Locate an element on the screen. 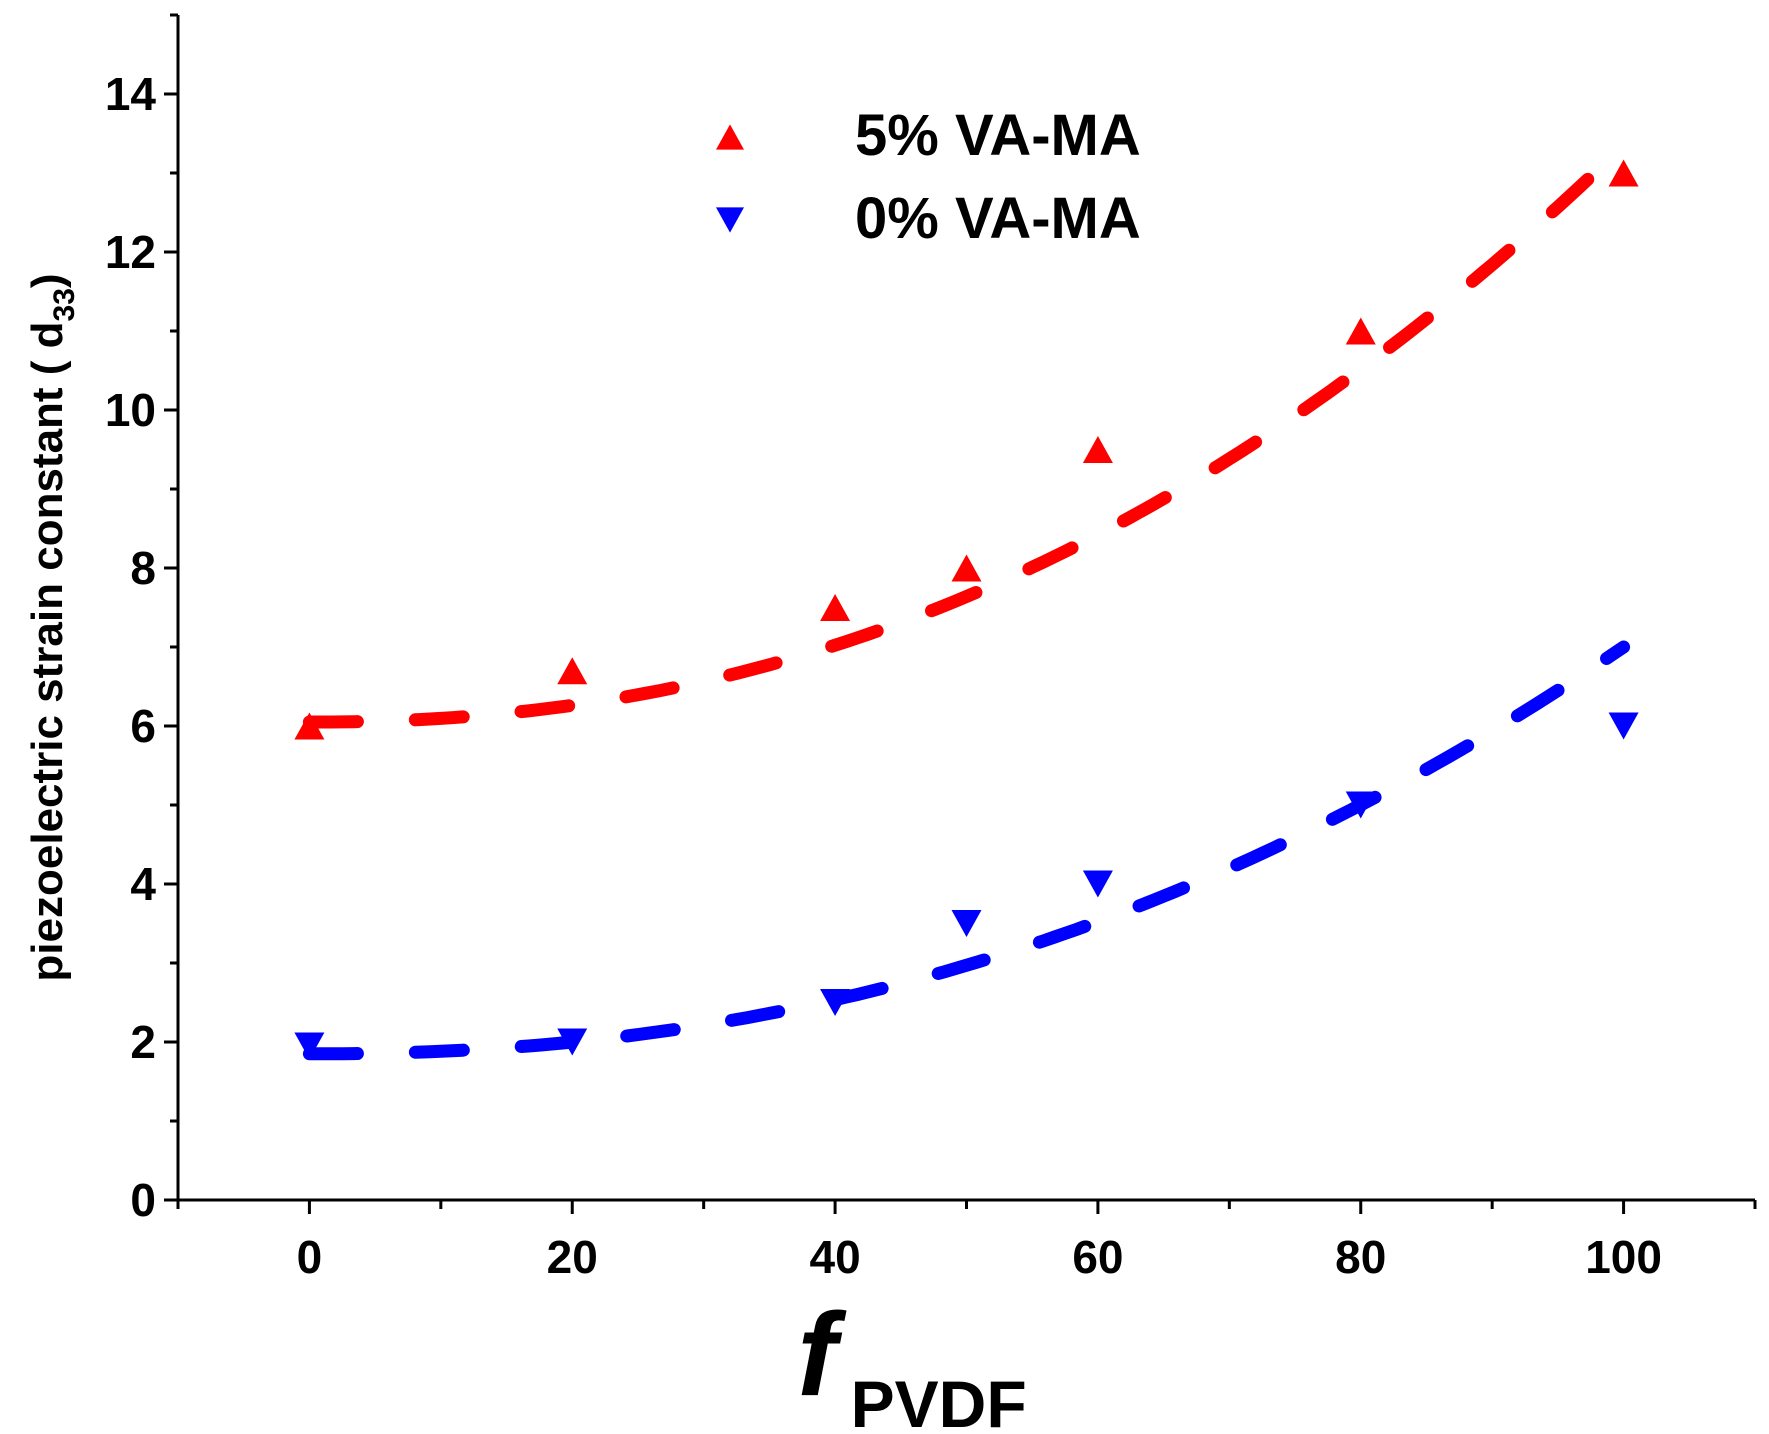  x-tick-label: 80 is located at coordinates (1360, 1257).